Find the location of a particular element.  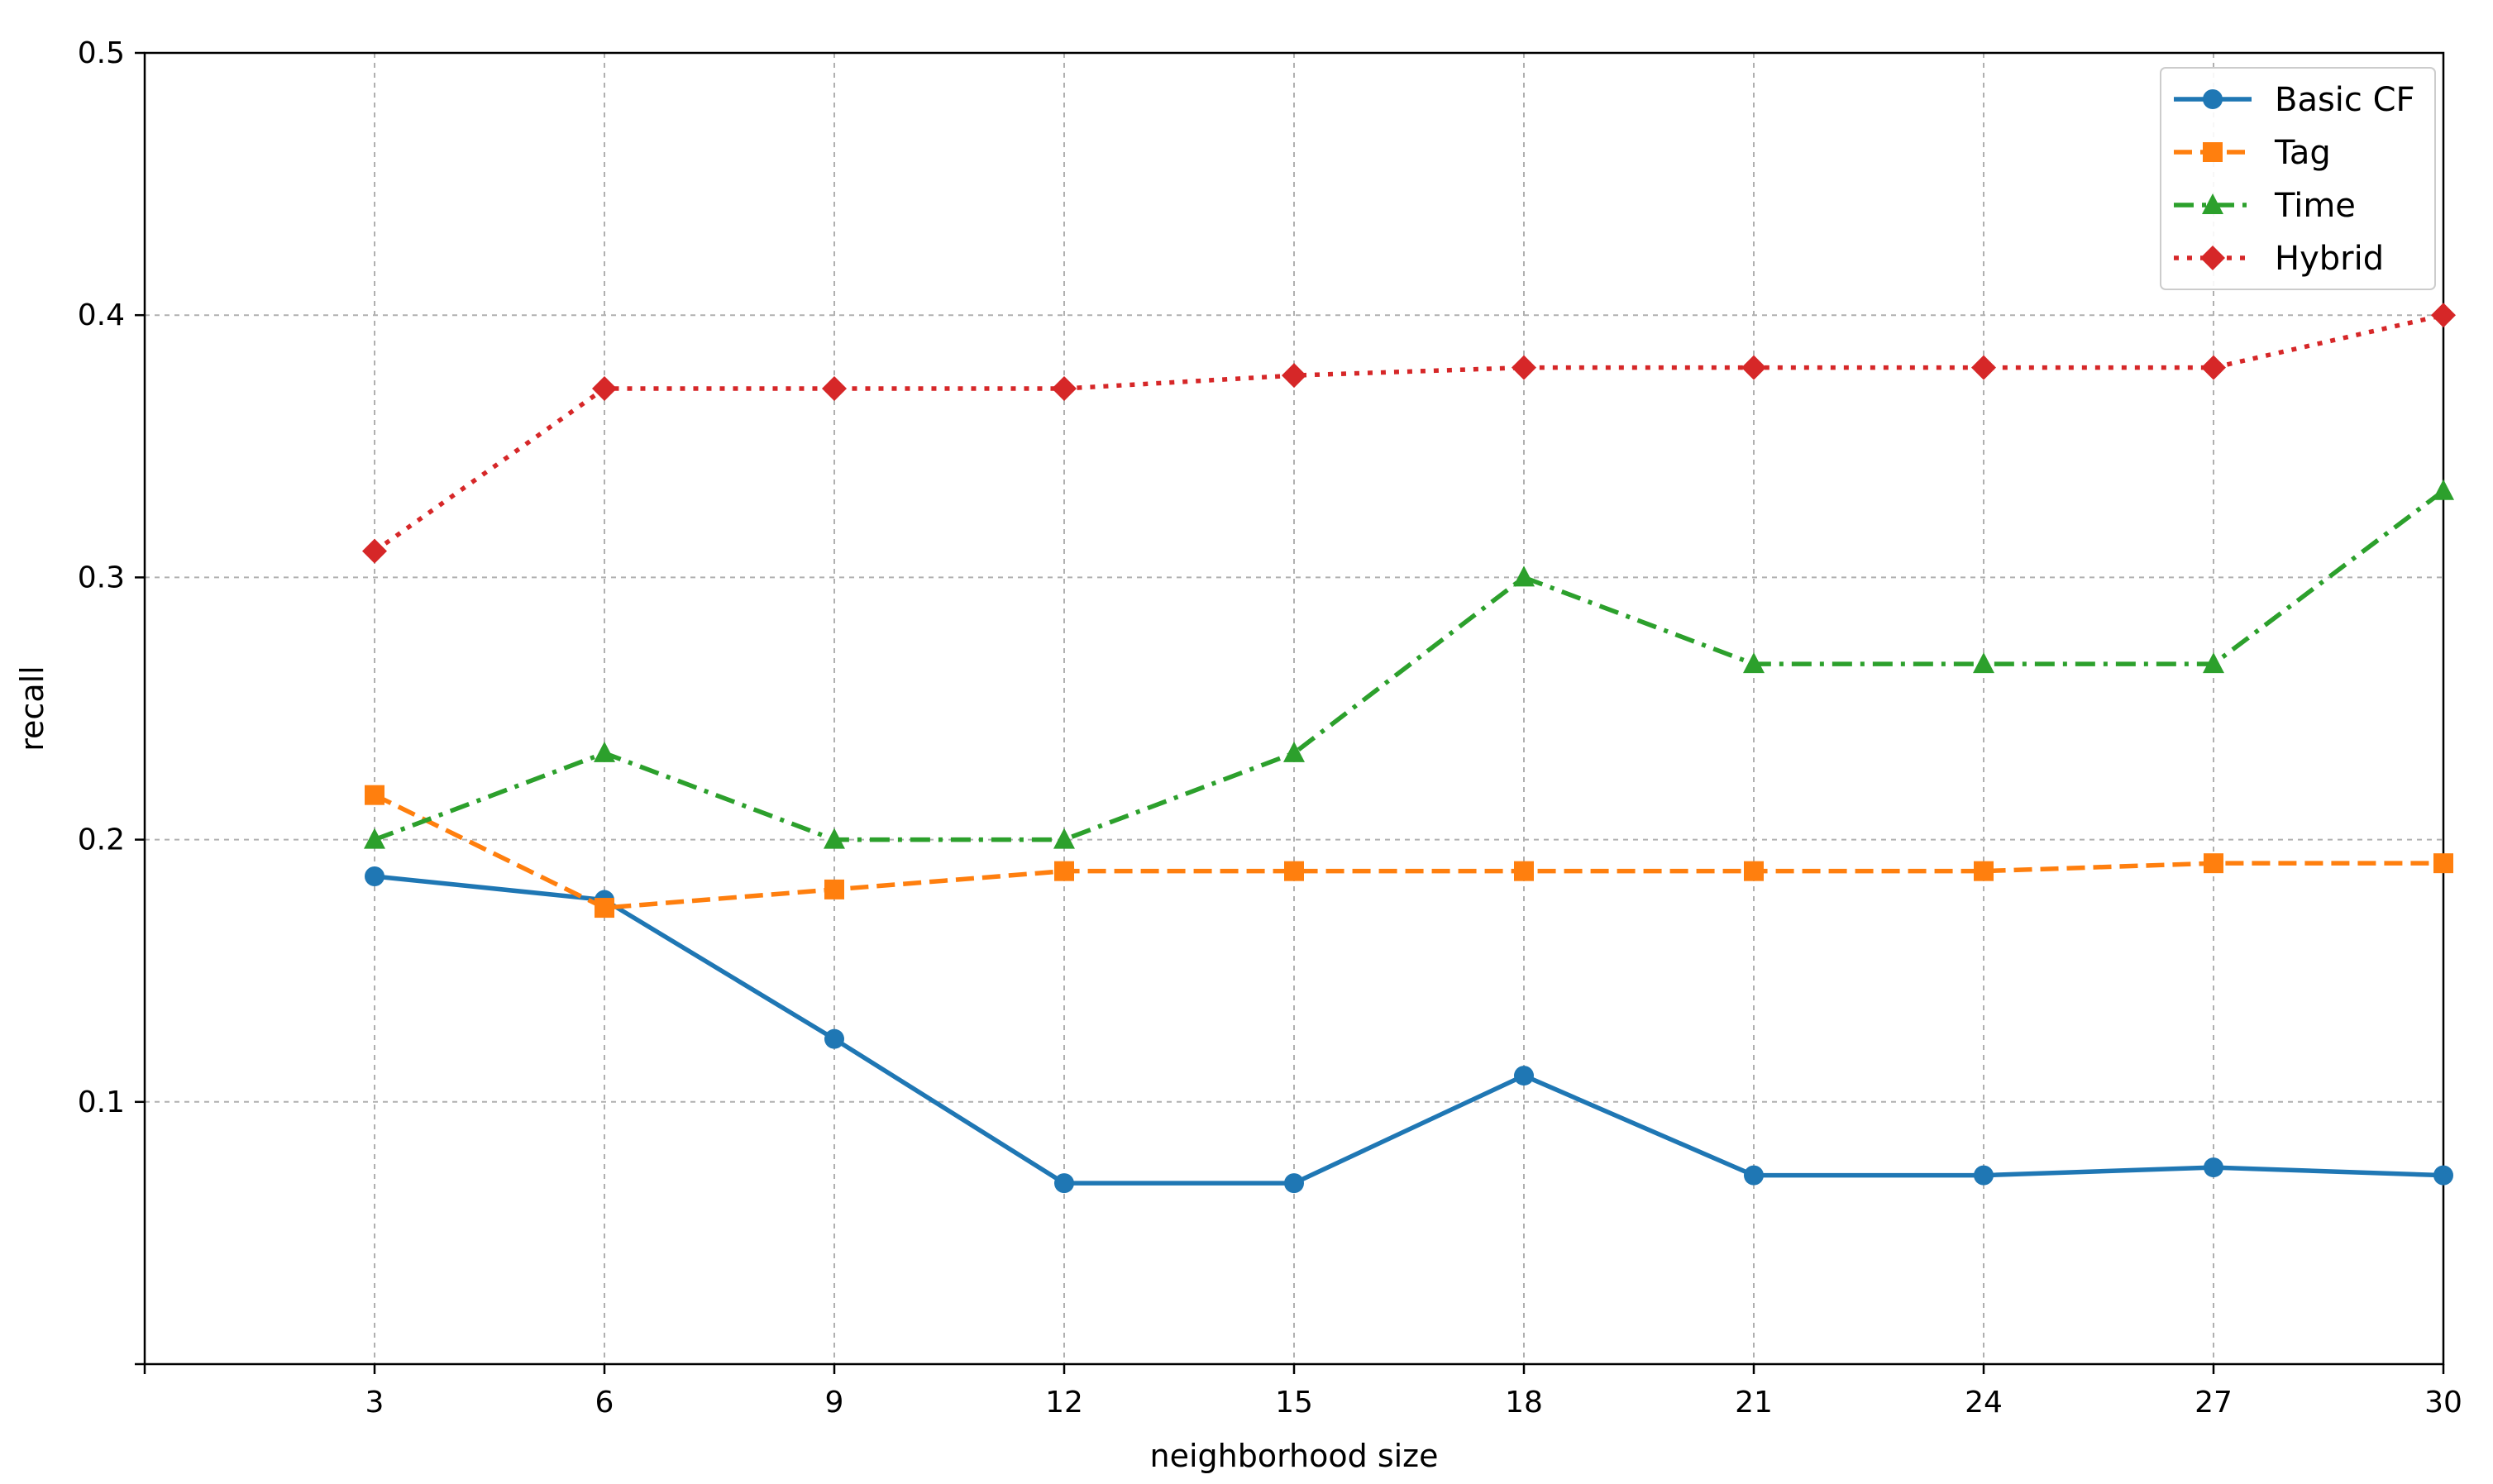

legend-item-tag: Tag is located at coordinates (2253, 153).